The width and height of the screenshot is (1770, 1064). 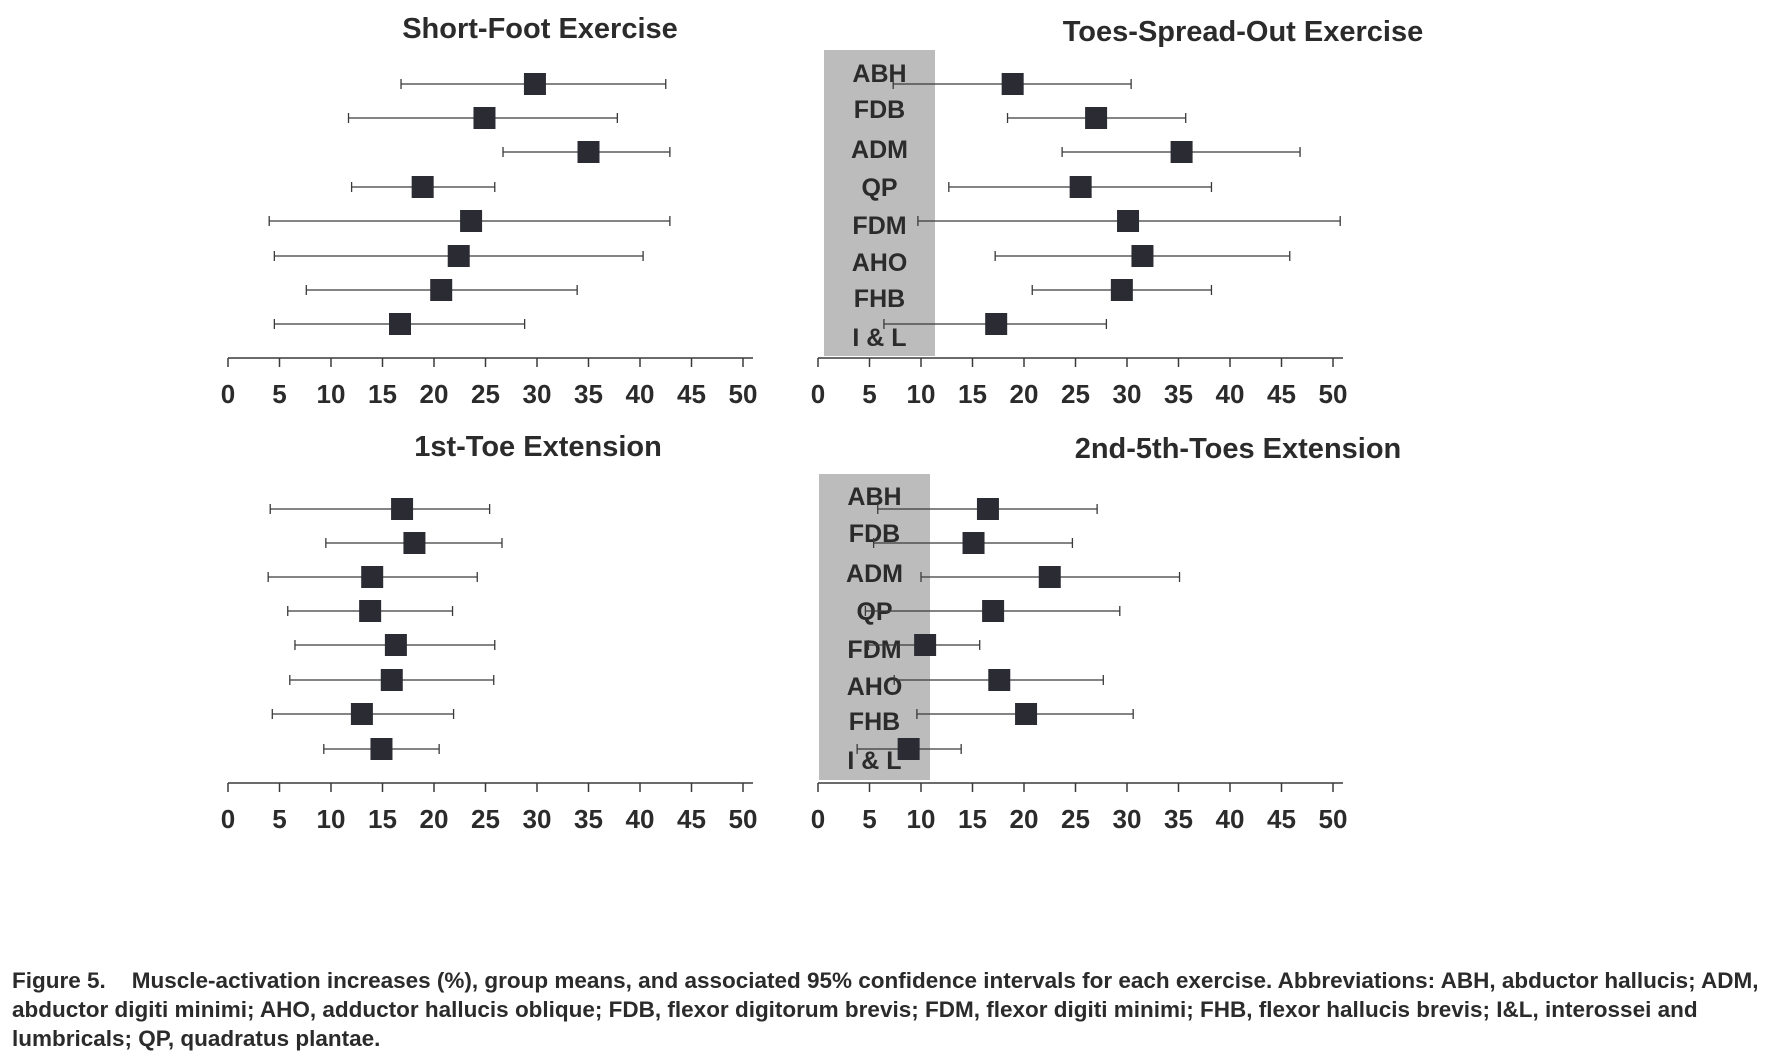 I want to click on panel-title: 2nd-5th-Toes Extension, so click(x=1238, y=449).